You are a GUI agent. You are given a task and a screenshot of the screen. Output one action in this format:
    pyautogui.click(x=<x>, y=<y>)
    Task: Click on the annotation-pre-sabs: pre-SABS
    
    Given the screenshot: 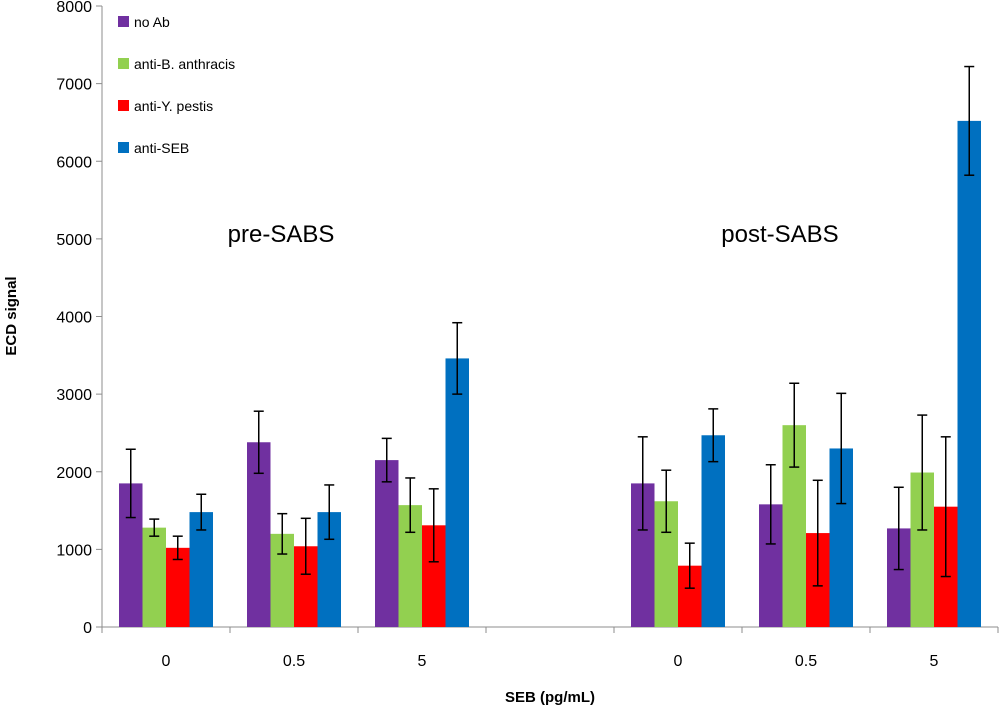 What is the action you would take?
    pyautogui.click(x=281, y=234)
    